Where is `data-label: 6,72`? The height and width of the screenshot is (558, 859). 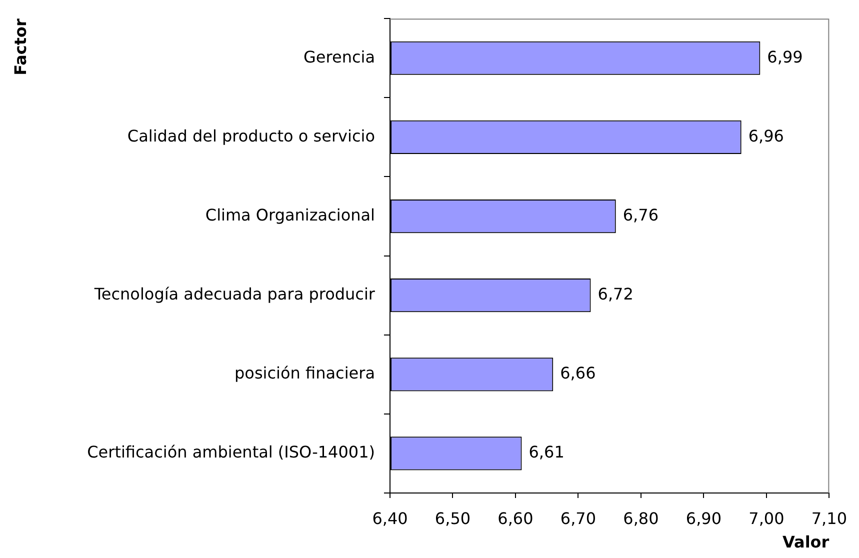
data-label: 6,72 is located at coordinates (616, 294).